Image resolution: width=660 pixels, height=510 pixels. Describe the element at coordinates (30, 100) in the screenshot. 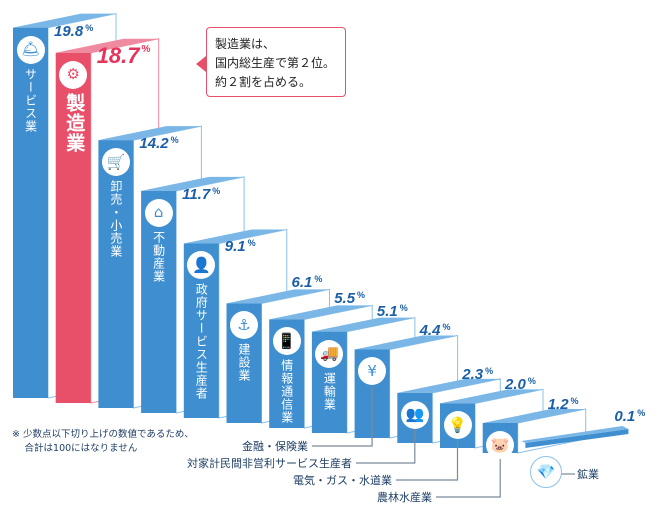

I see `bar-1-category-label: サービス業` at that location.